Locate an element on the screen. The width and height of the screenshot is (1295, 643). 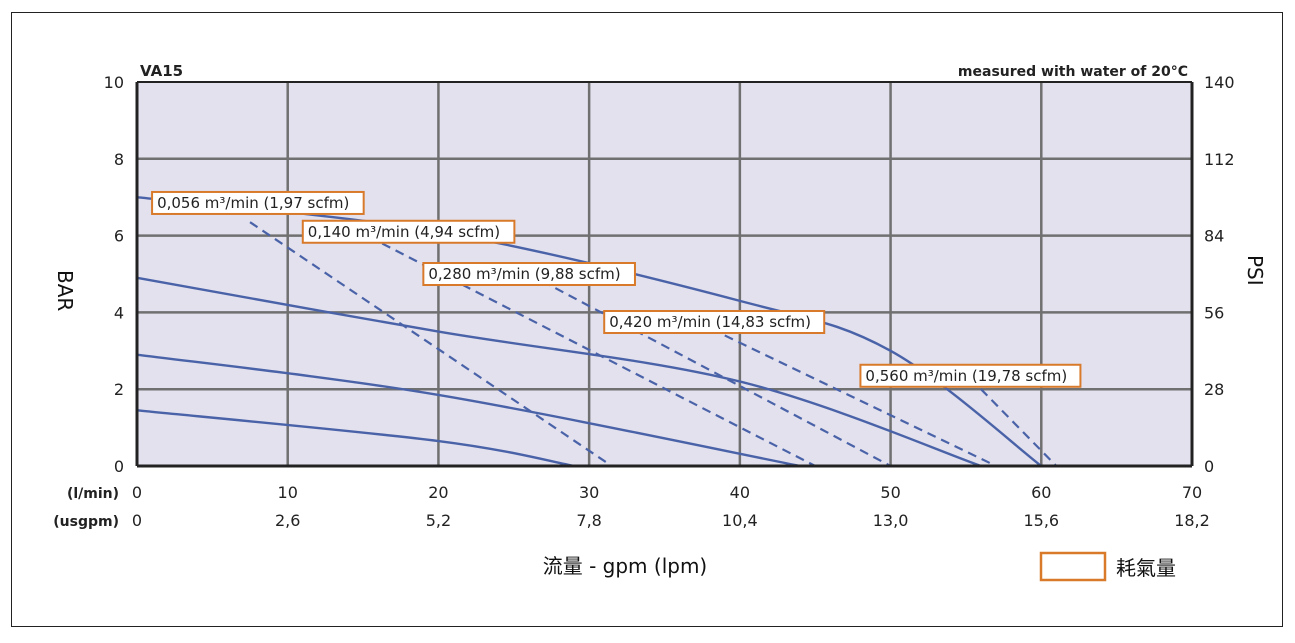
y-tick-left: 8 is located at coordinates (119, 159).